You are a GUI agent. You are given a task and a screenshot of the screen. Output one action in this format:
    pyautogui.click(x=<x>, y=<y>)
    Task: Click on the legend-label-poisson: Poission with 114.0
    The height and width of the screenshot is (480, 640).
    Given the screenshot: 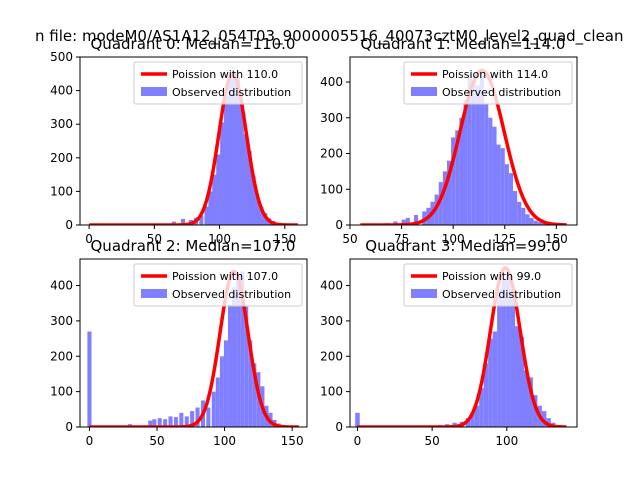 What is the action you would take?
    pyautogui.click(x=495, y=74)
    